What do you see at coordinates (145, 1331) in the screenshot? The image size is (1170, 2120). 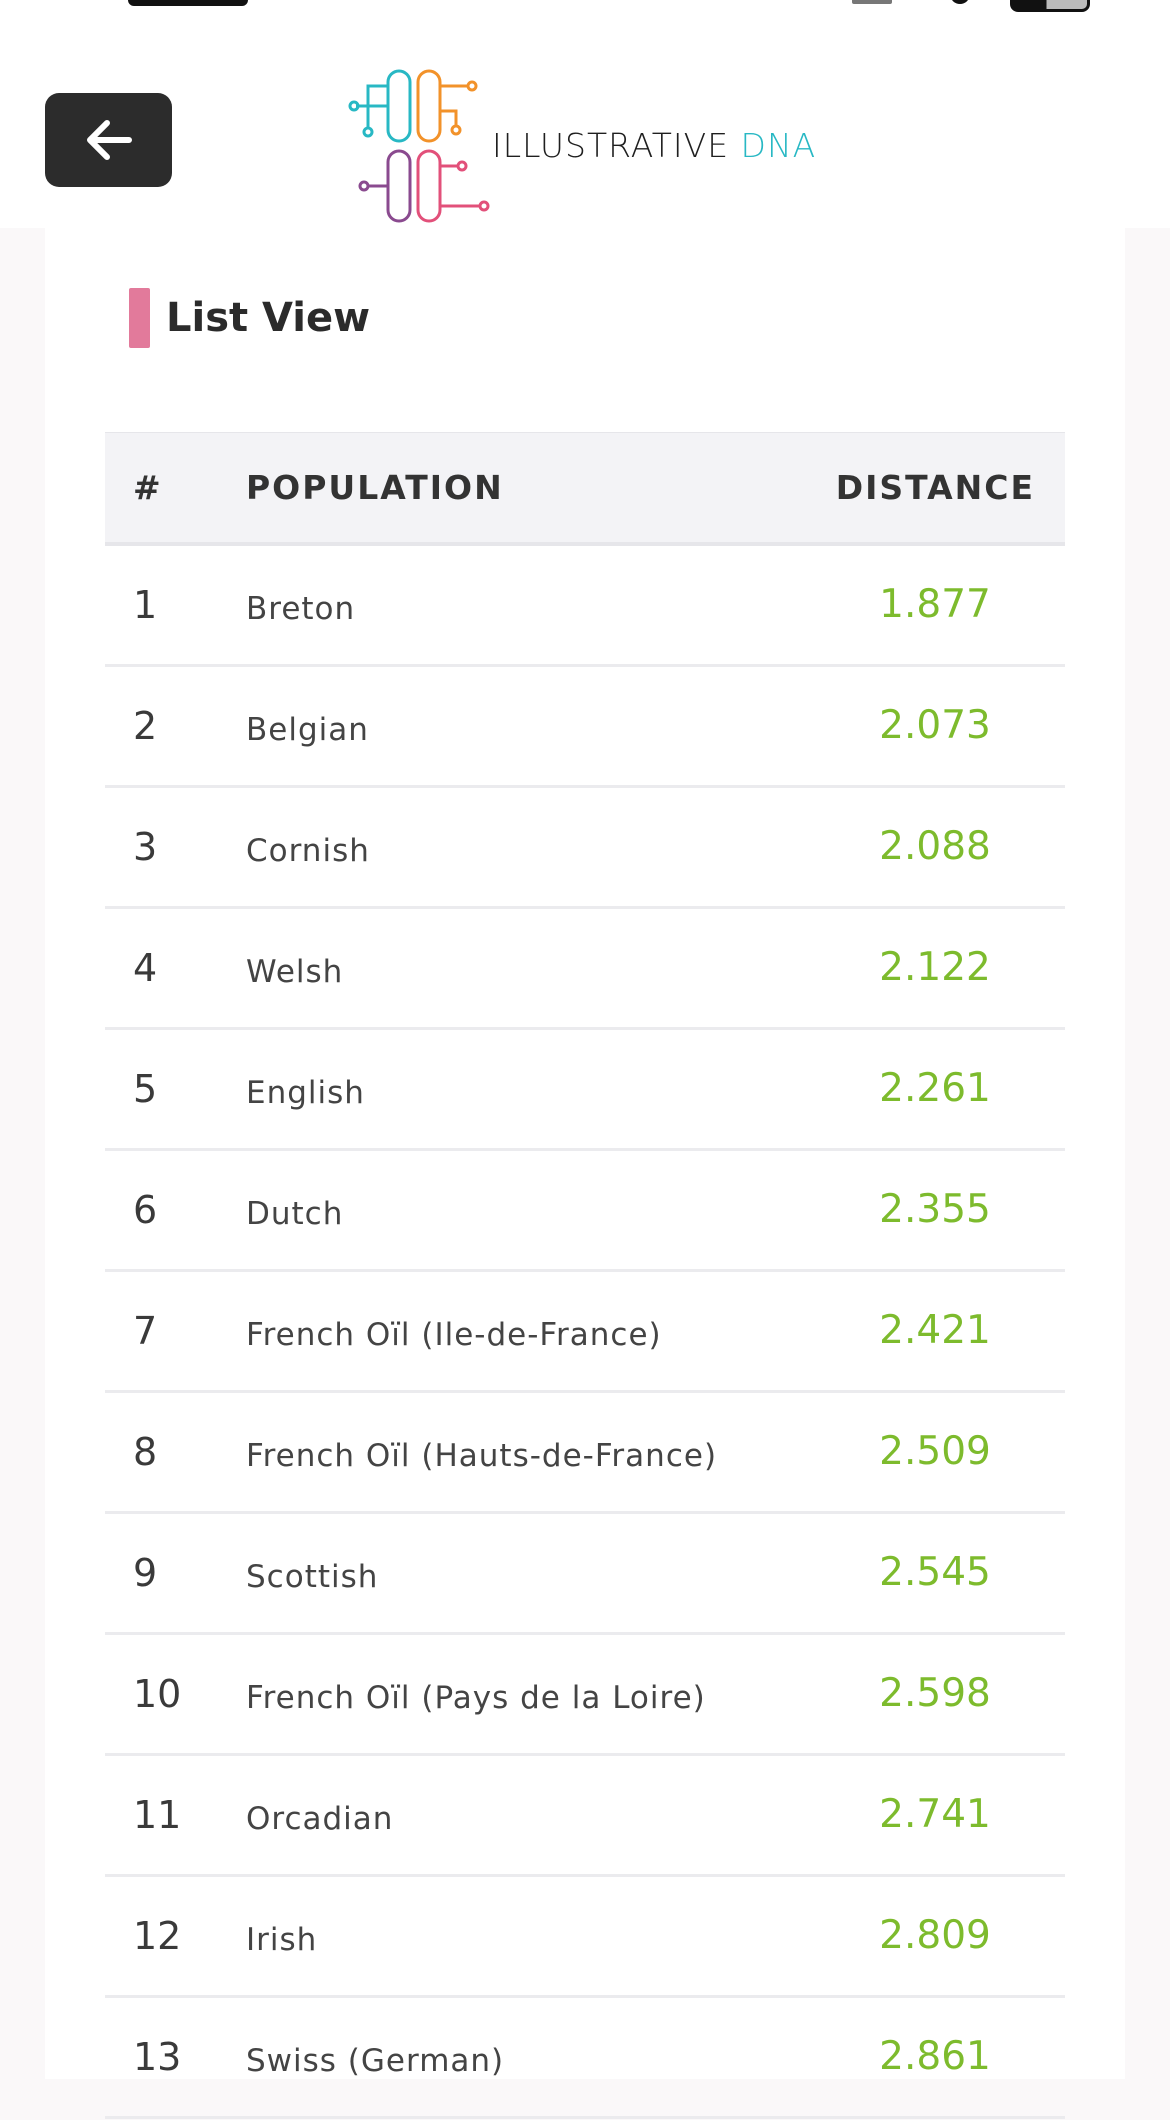 I see `row-rank: 7` at bounding box center [145, 1331].